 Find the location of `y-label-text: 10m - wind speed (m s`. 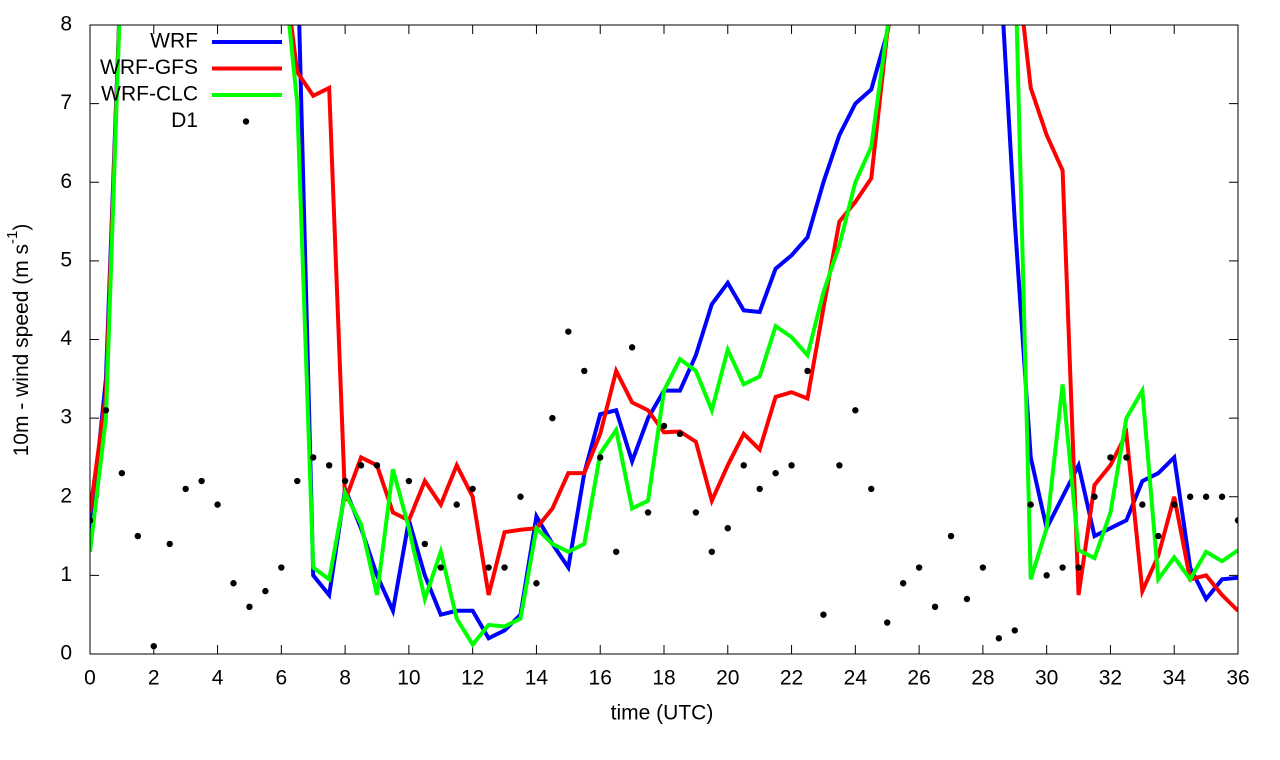

y-label-text: 10m - wind speed (m s is located at coordinates (21, 350).